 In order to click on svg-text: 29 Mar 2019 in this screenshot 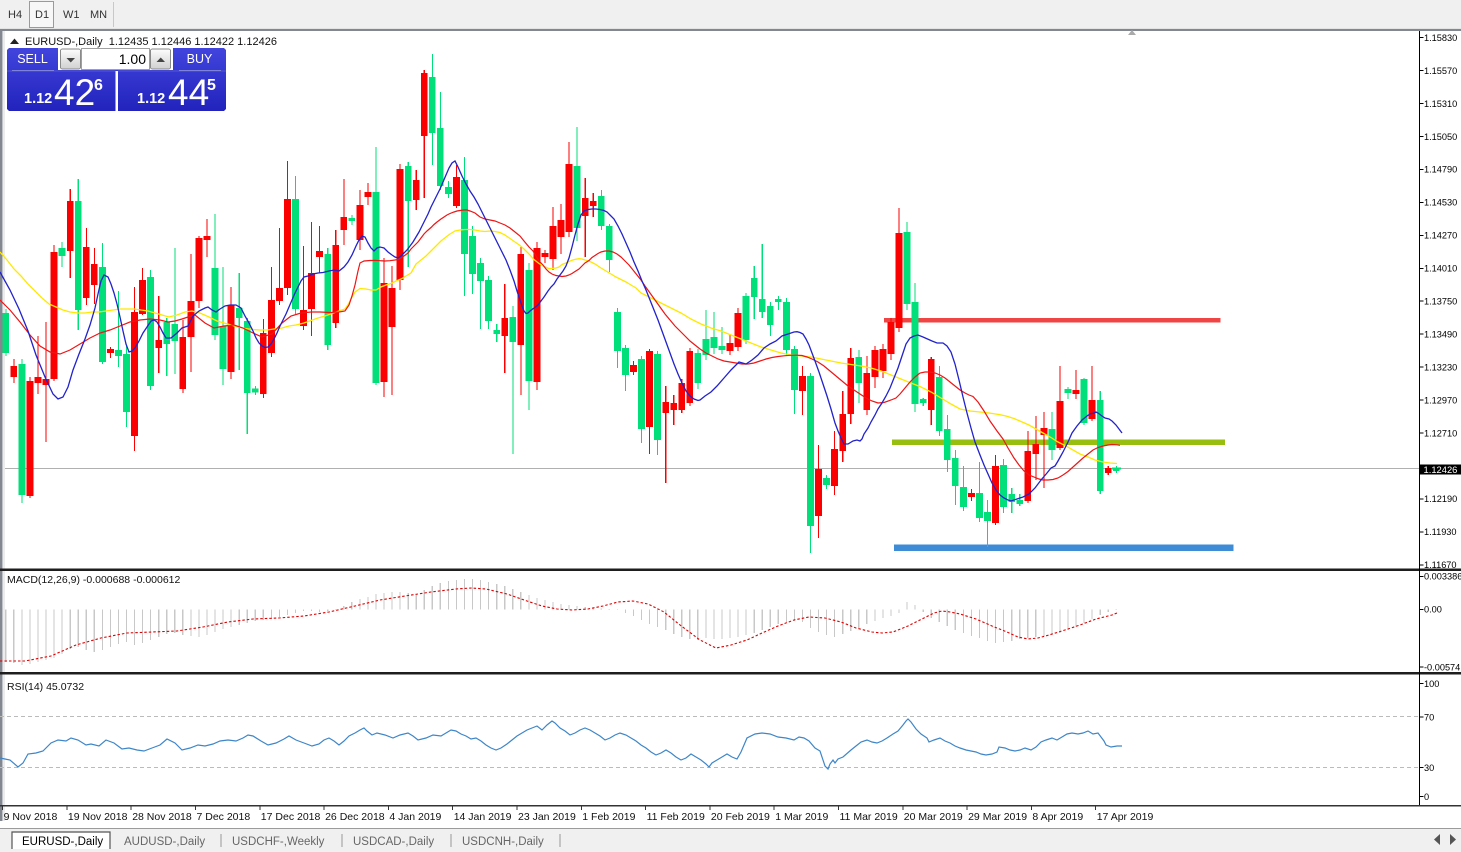, I will do `click(997, 817)`.